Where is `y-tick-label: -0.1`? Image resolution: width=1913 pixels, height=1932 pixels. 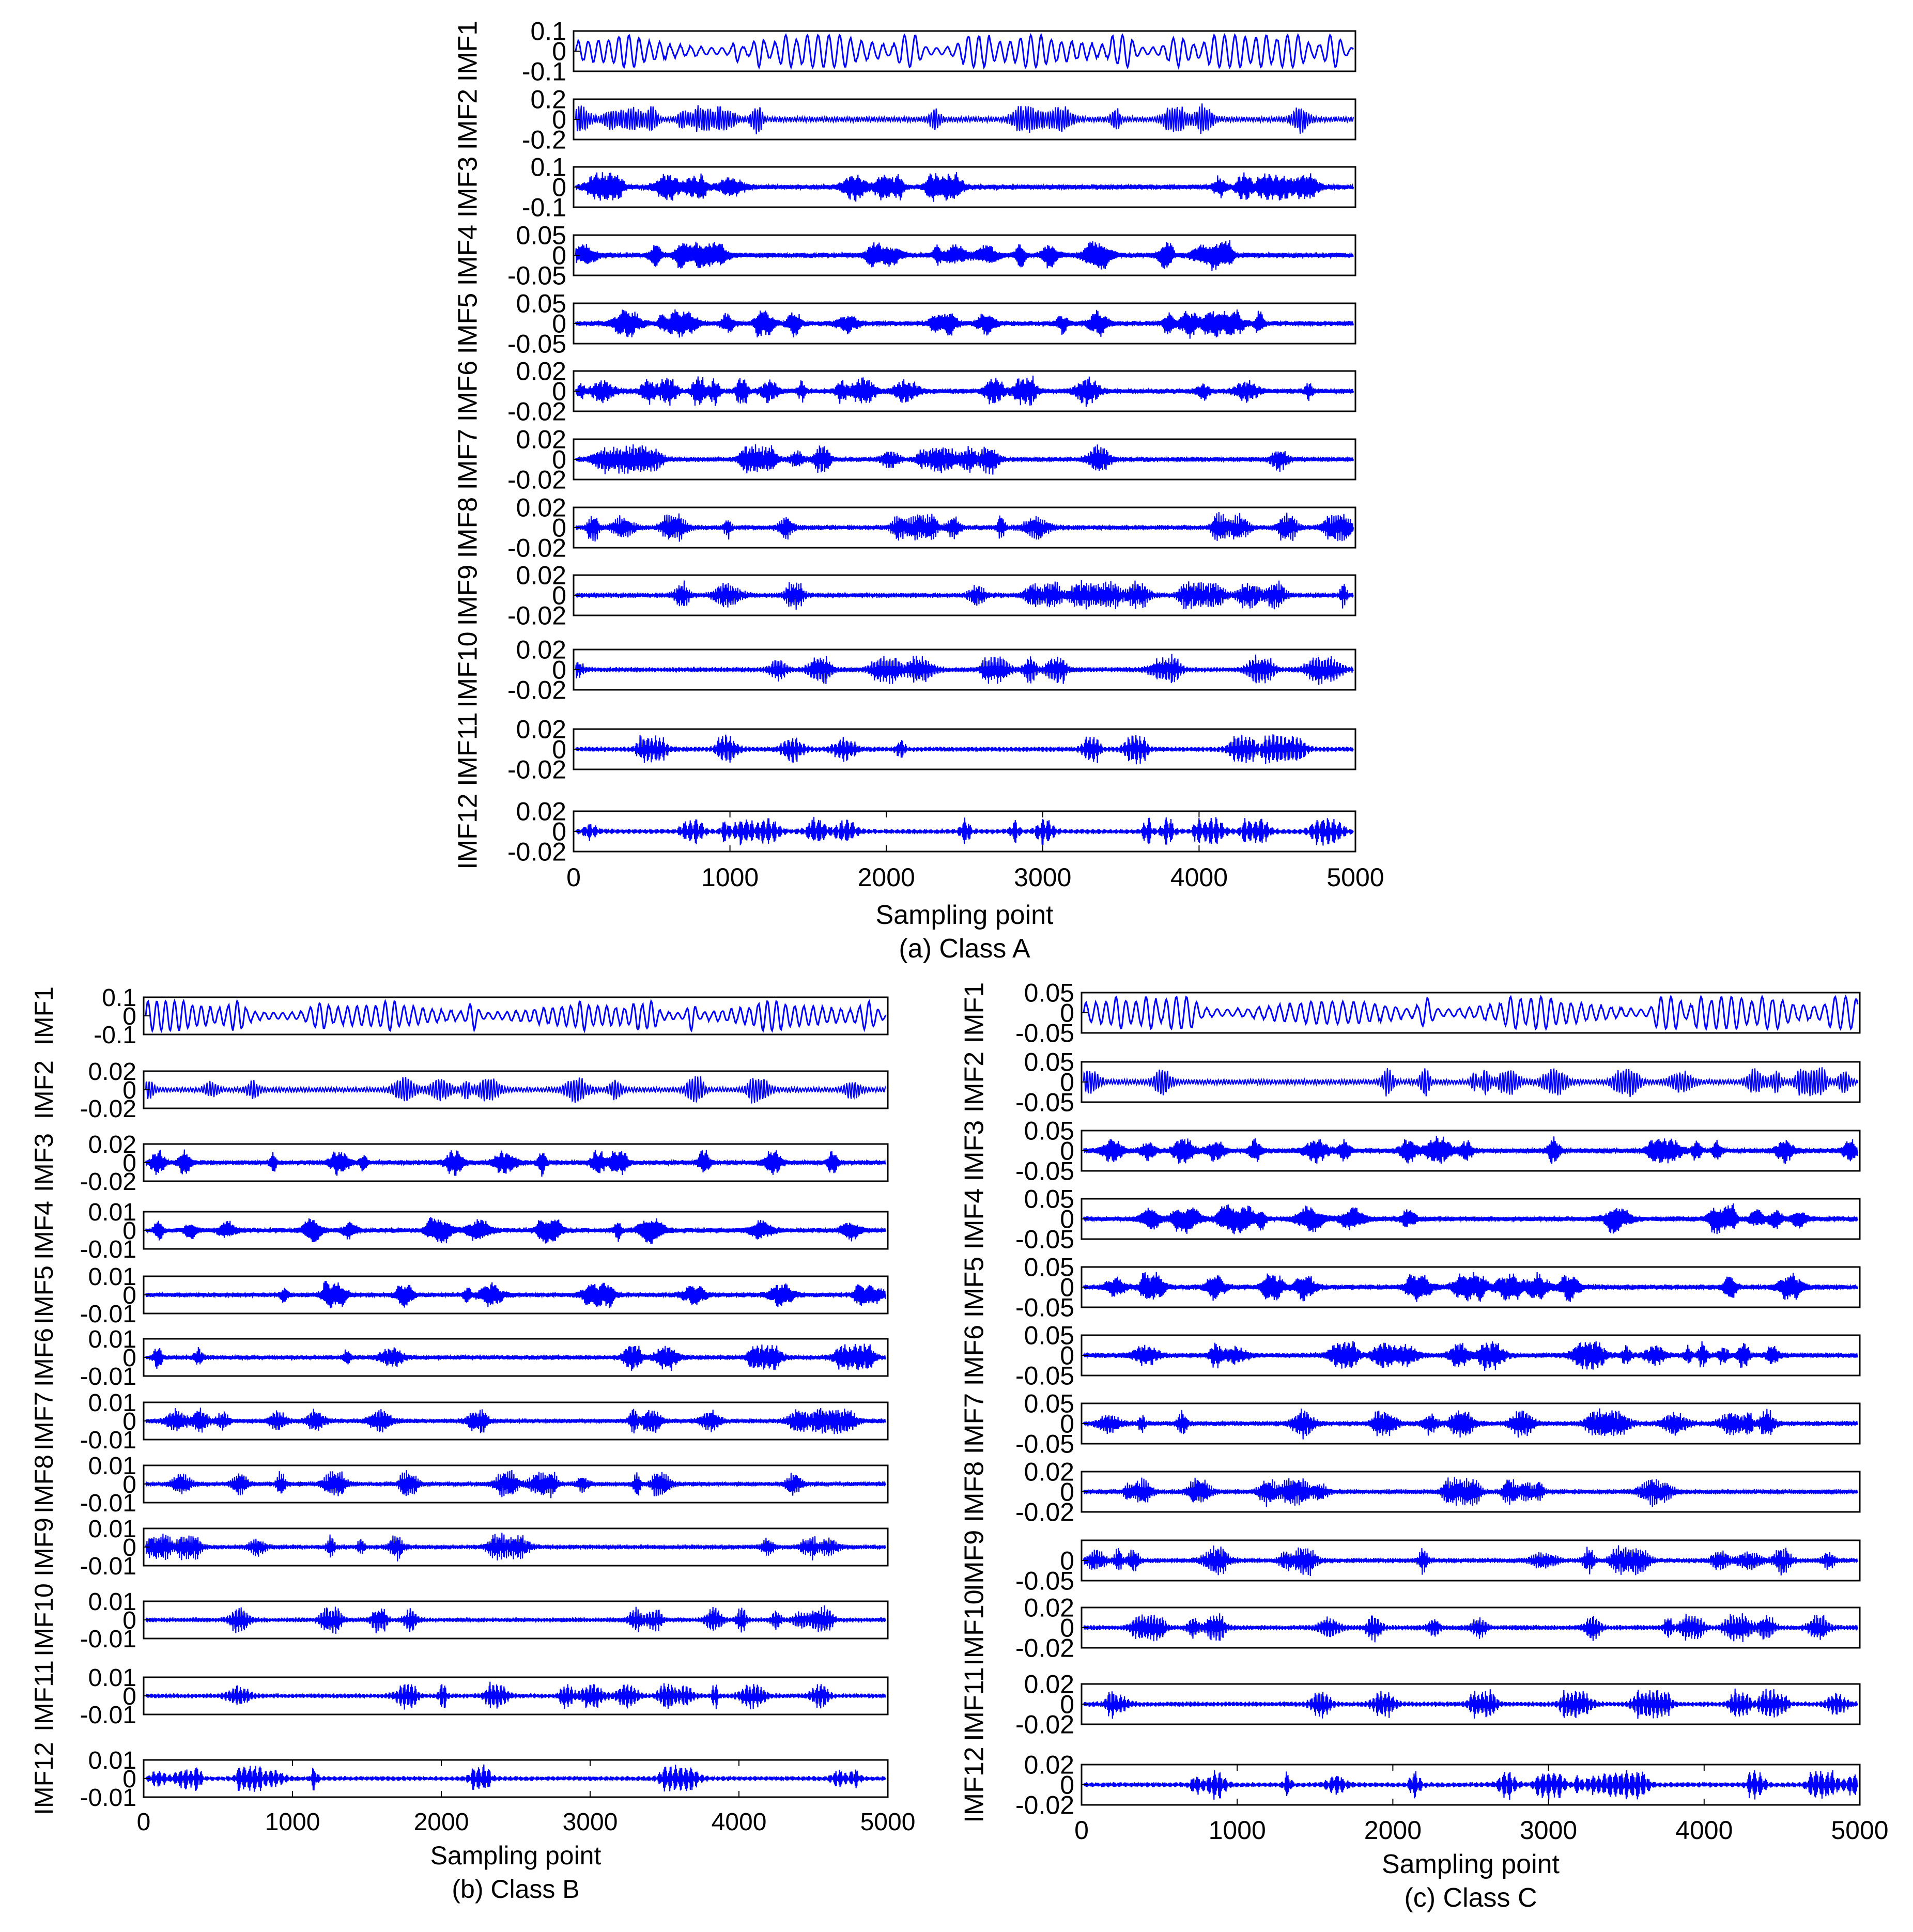
y-tick-label: -0.1 is located at coordinates (115, 1035).